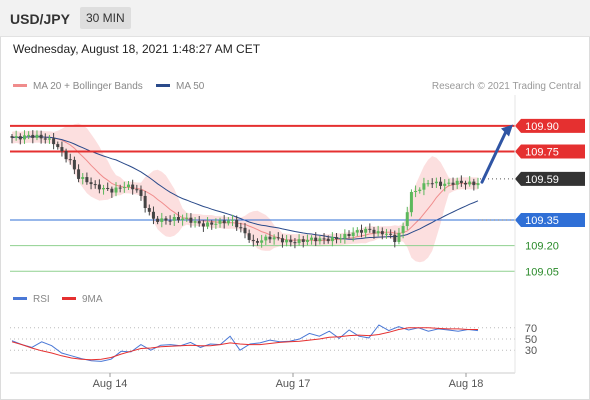 Image resolution: width=590 pixels, height=400 pixels. I want to click on rsi-line, so click(245, 343).